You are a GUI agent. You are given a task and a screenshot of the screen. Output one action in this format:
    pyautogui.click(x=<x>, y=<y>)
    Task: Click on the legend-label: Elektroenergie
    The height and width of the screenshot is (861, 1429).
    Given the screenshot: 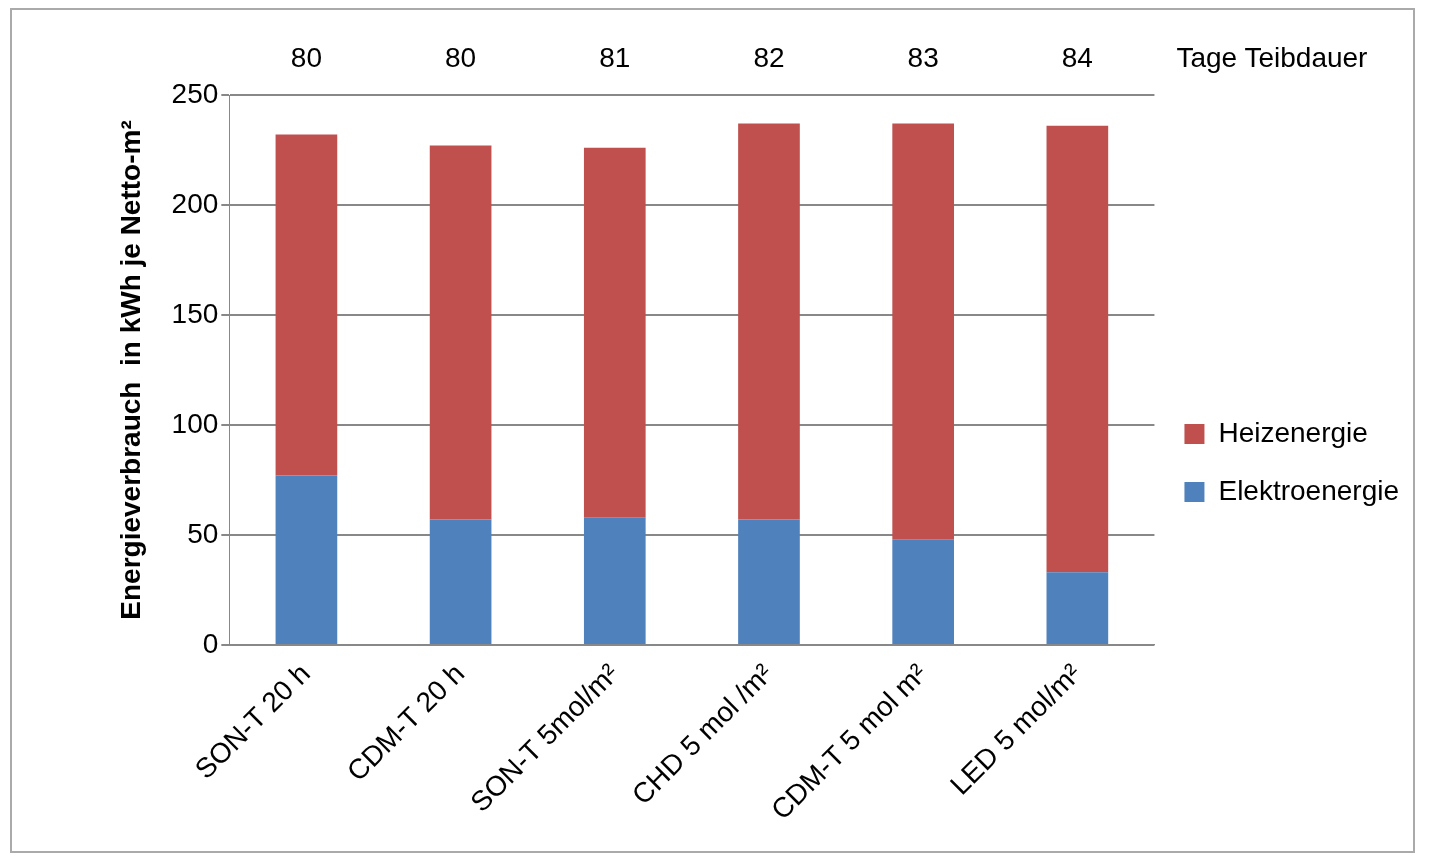 What is the action you would take?
    pyautogui.click(x=1309, y=490)
    